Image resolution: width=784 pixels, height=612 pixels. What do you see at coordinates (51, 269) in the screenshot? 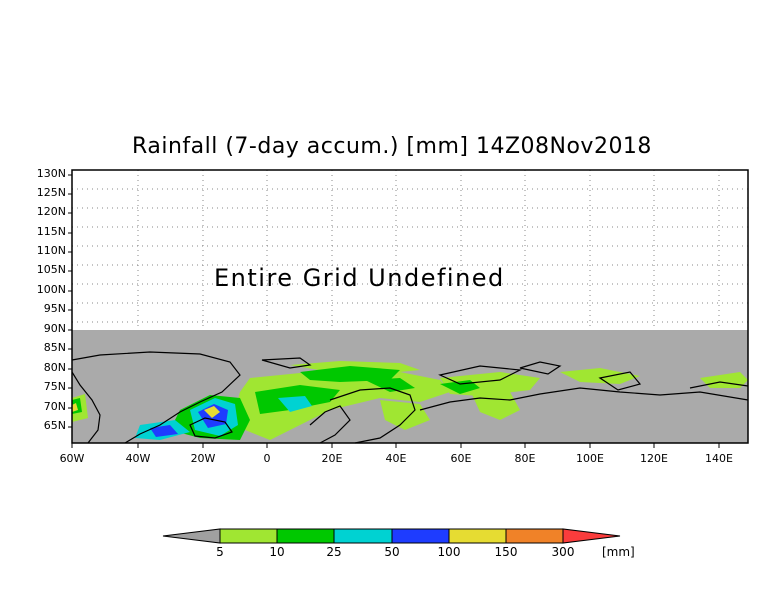
I see `lat-label: 105N` at bounding box center [51, 269].